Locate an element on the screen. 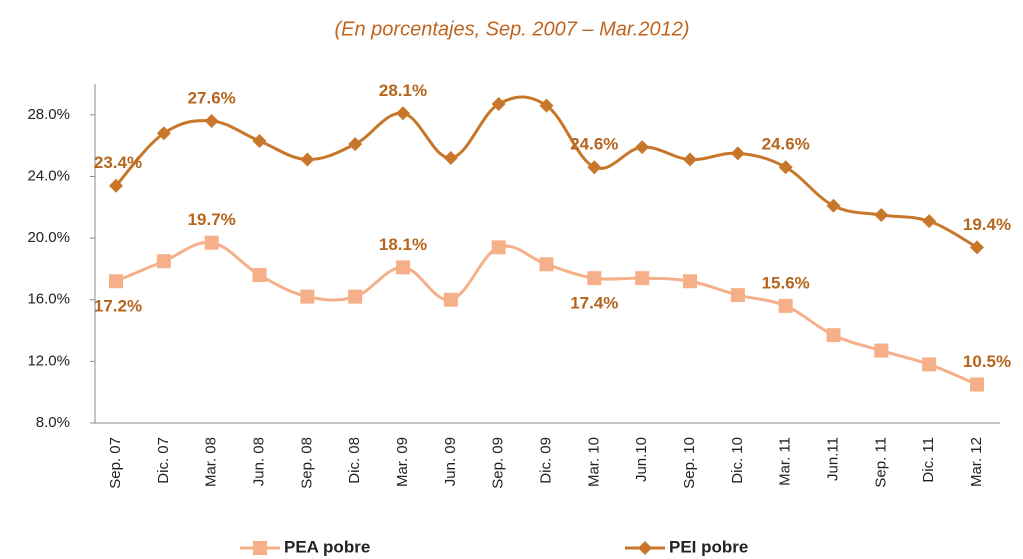 The image size is (1023, 559). x-tick-label: Sep. 08 is located at coordinates (306, 463).